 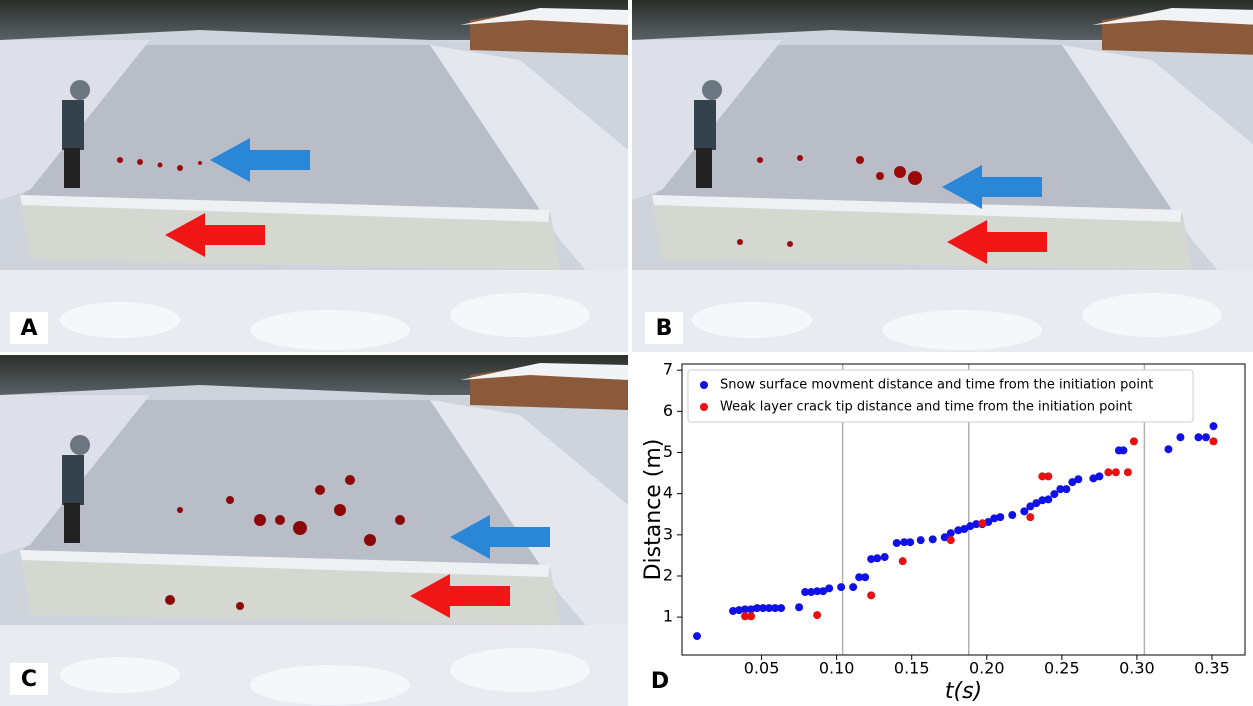 What do you see at coordinates (668, 574) in the screenshot?
I see `y-tick-label: 2` at bounding box center [668, 574].